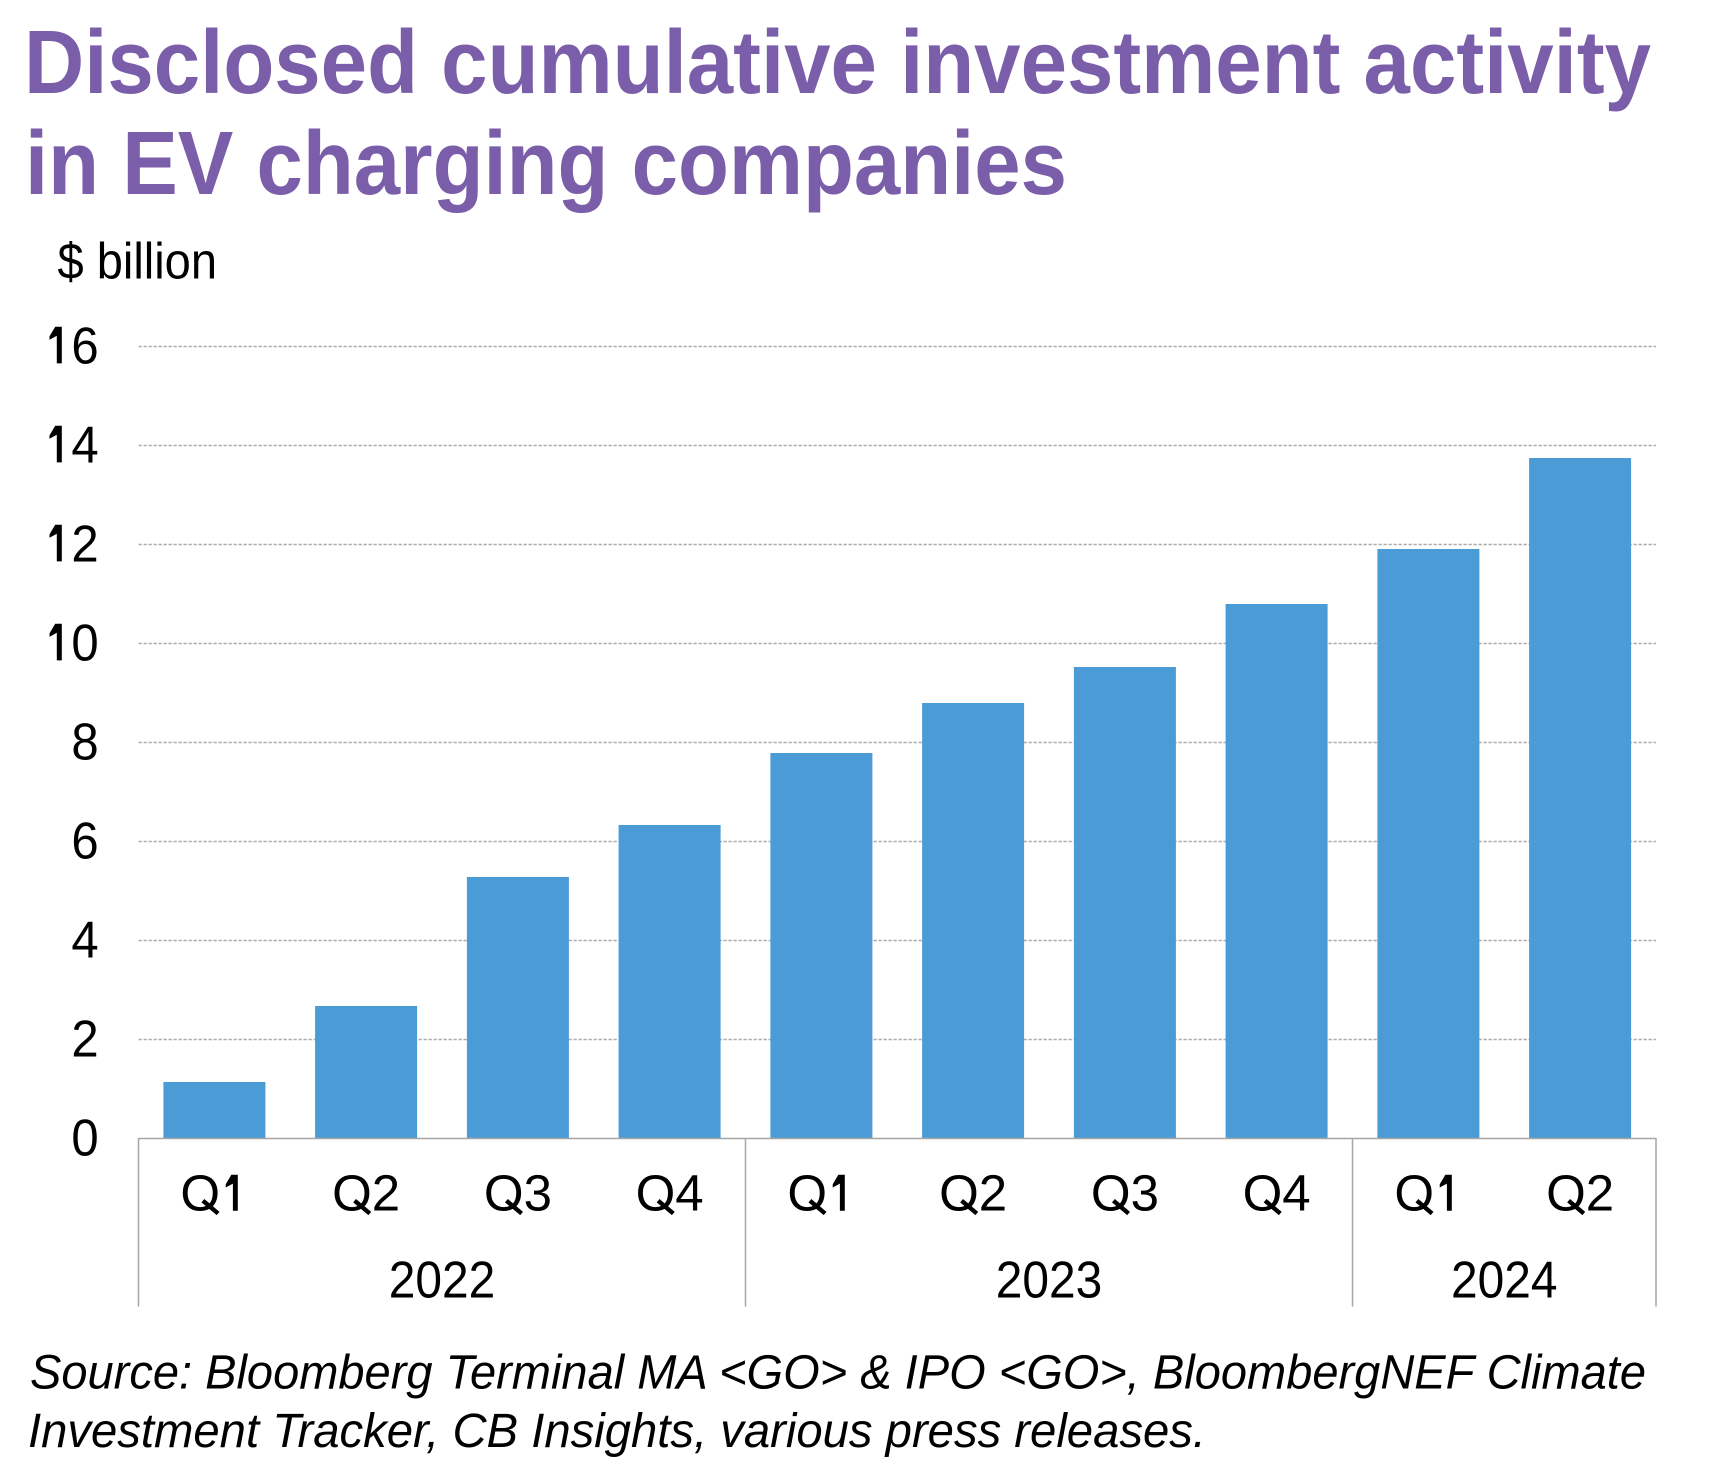 The width and height of the screenshot is (1724, 1472). Describe the element at coordinates (837, 63) in the screenshot. I see `svg-text:Disclosed cumulative investmen: Disclosed cumulative investment activity` at that location.